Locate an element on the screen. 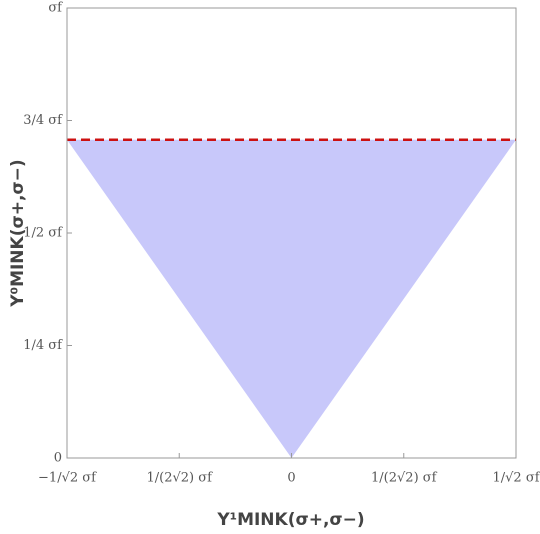  y-axis-title: Y⁰MINK(σ+,σ−) is located at coordinates (18, 233).